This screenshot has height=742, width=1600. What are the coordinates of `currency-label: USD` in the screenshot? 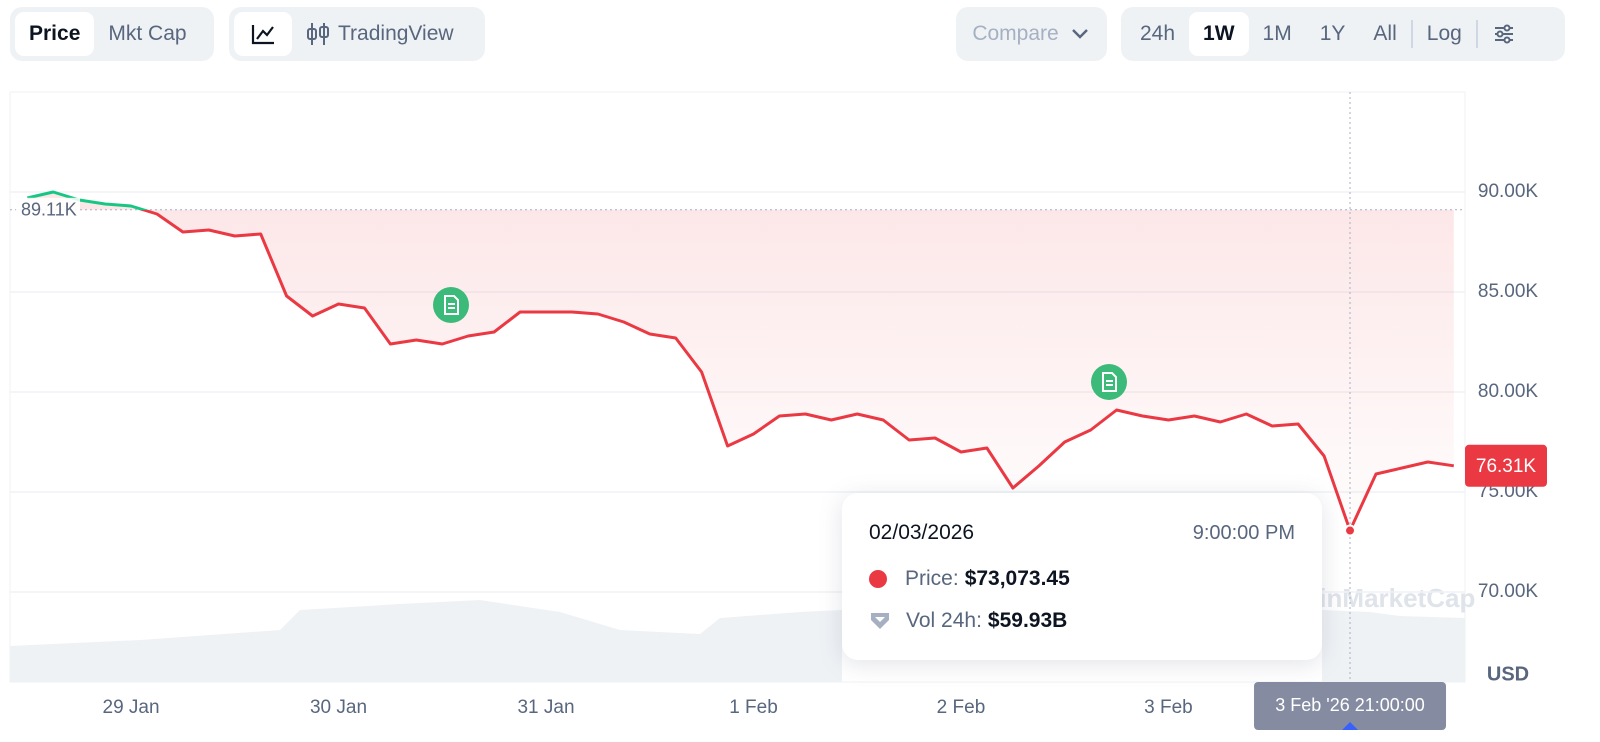 It's located at (1508, 674).